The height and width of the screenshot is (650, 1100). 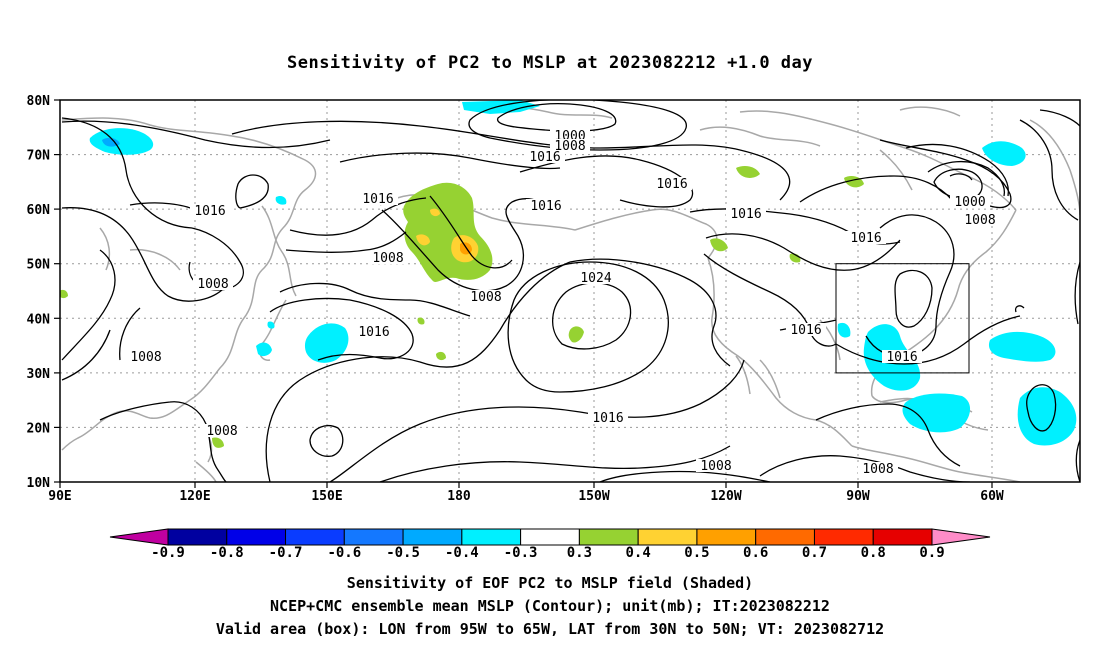 What do you see at coordinates (326, 343) in the screenshot?
I see `shade-pacific-negative` at bounding box center [326, 343].